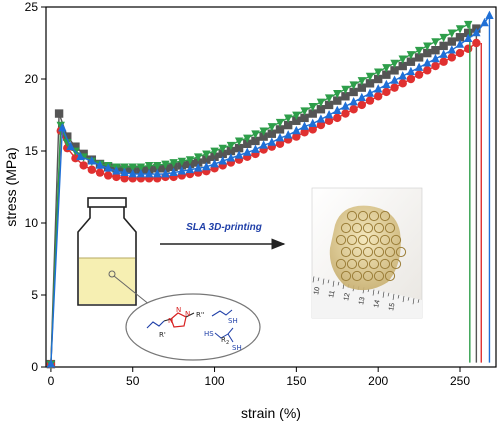  What do you see at coordinates (233, 321) in the screenshot?
I see `chem-label-sh1: SH` at bounding box center [233, 321].